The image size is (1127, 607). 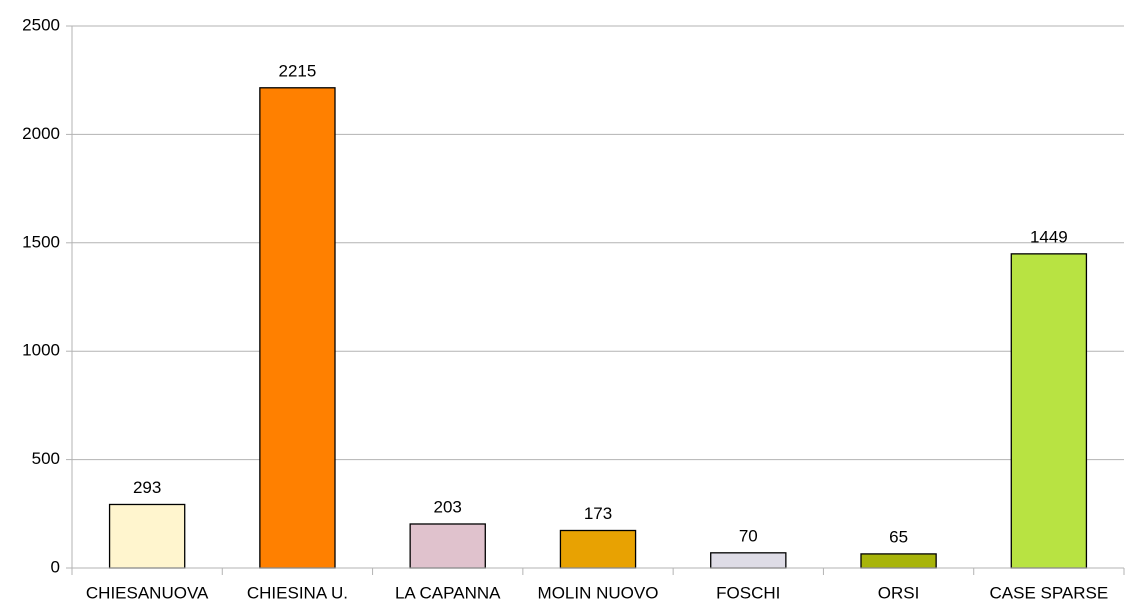 I want to click on value-label: 65, so click(x=898, y=536).